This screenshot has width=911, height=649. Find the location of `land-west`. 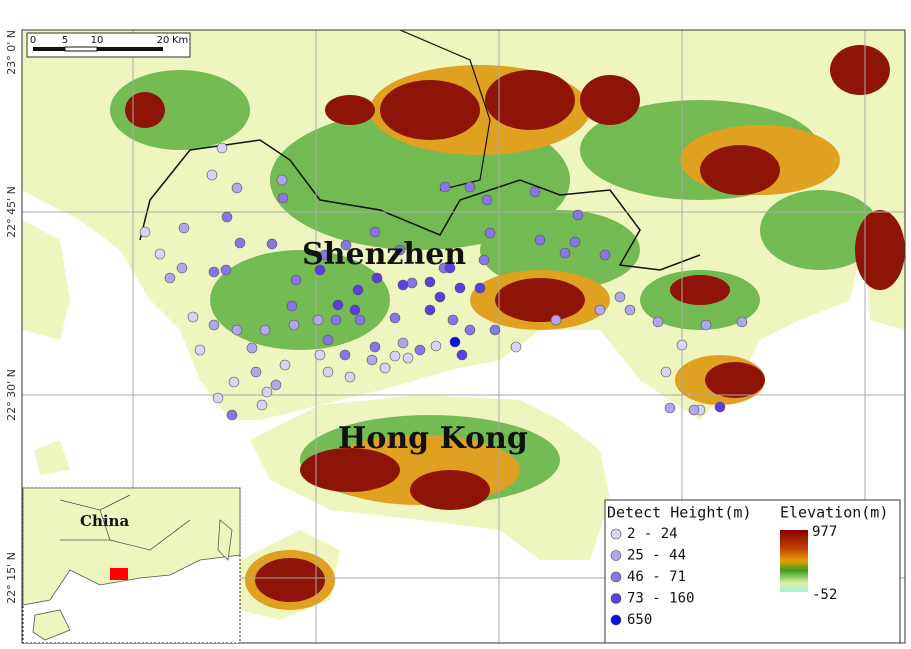

land-west is located at coordinates (46, 280).